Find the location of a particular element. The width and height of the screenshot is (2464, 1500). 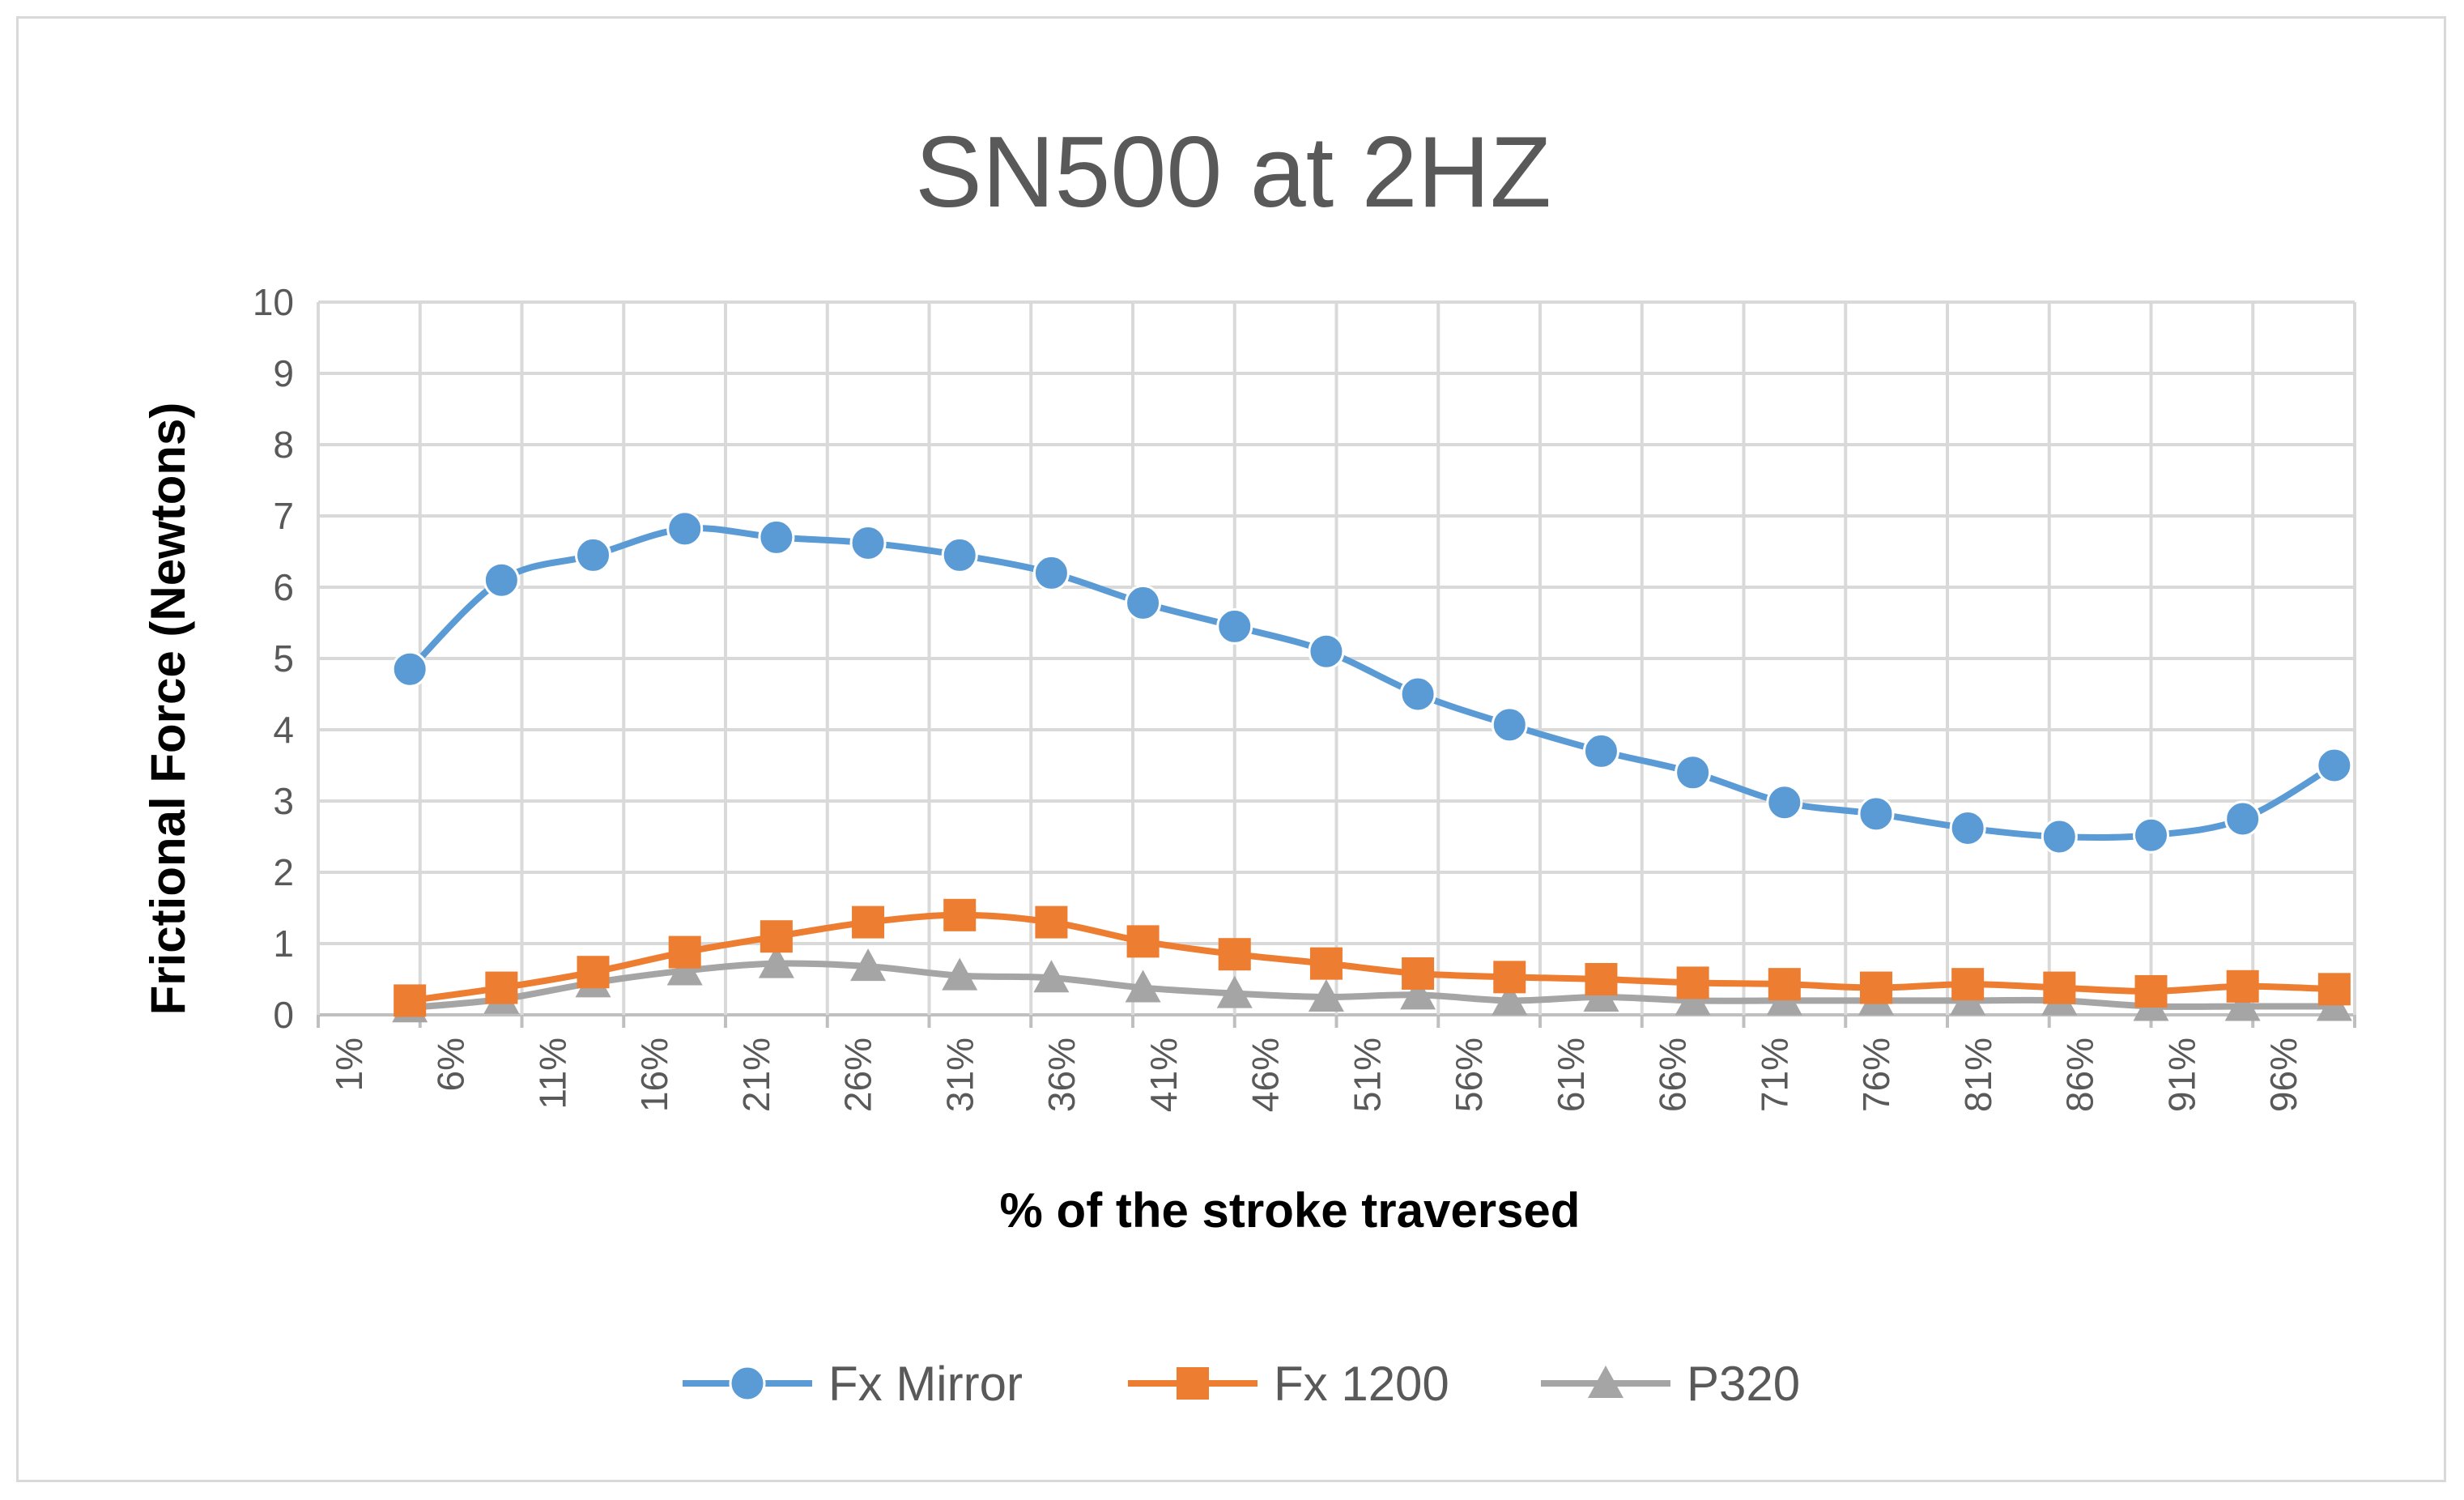

y-tick-label: 3 is located at coordinates (283, 801).